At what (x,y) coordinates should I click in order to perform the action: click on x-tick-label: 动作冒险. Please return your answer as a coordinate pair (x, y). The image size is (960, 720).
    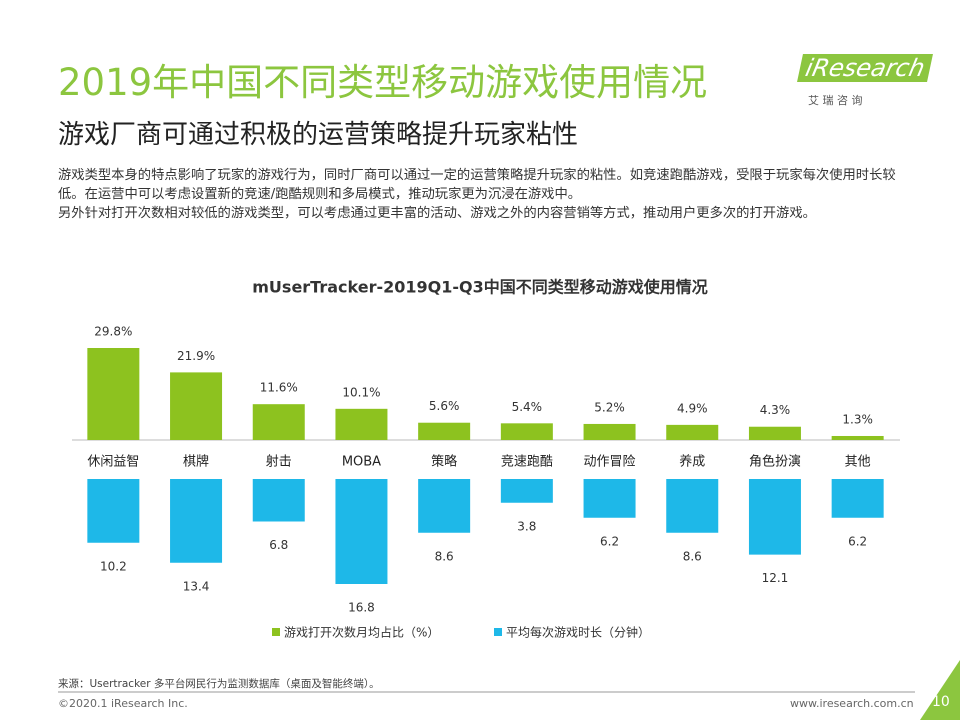
    Looking at the image, I should click on (610, 462).